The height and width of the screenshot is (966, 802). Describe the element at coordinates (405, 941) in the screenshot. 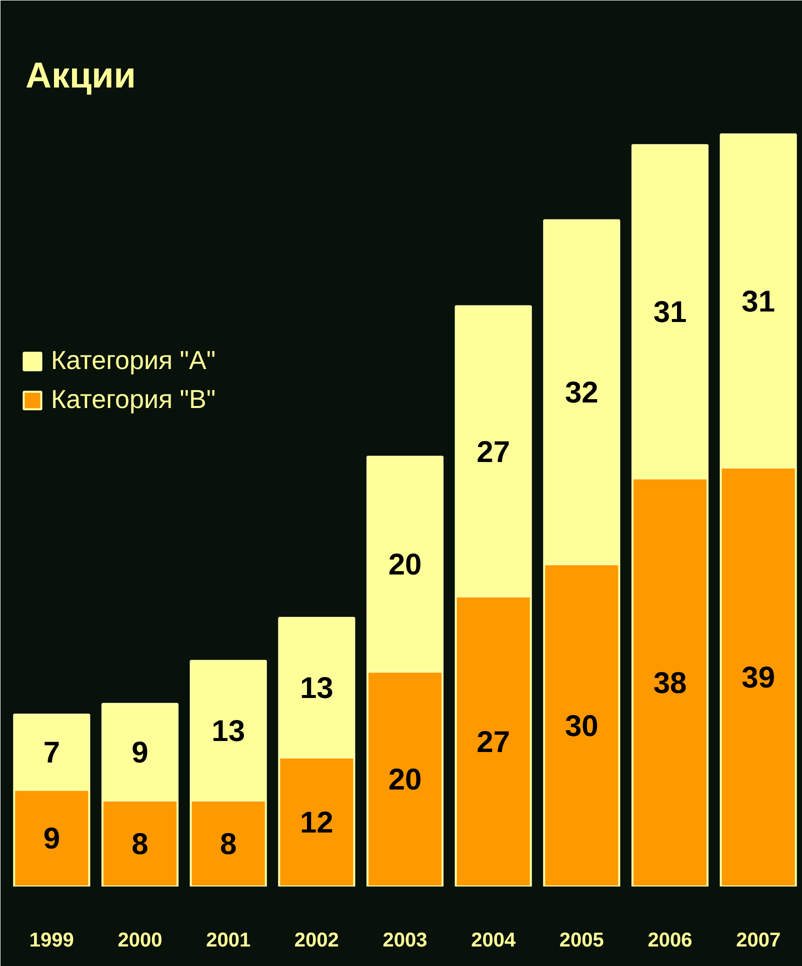

I see `x-tick-label: 2003` at that location.